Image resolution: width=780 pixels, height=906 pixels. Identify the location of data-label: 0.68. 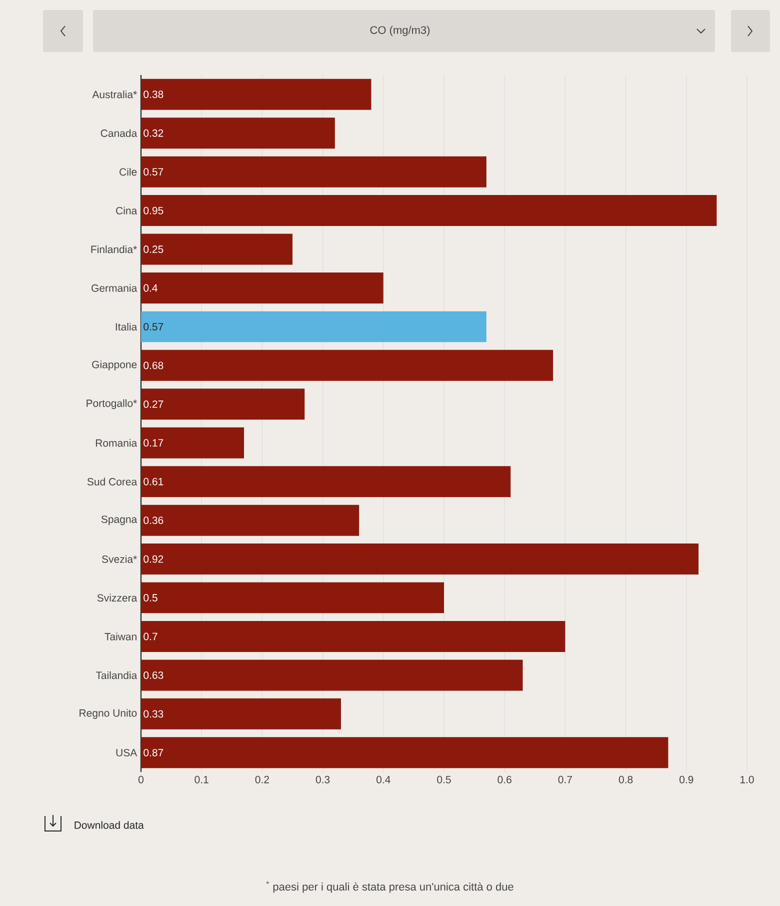
(154, 366).